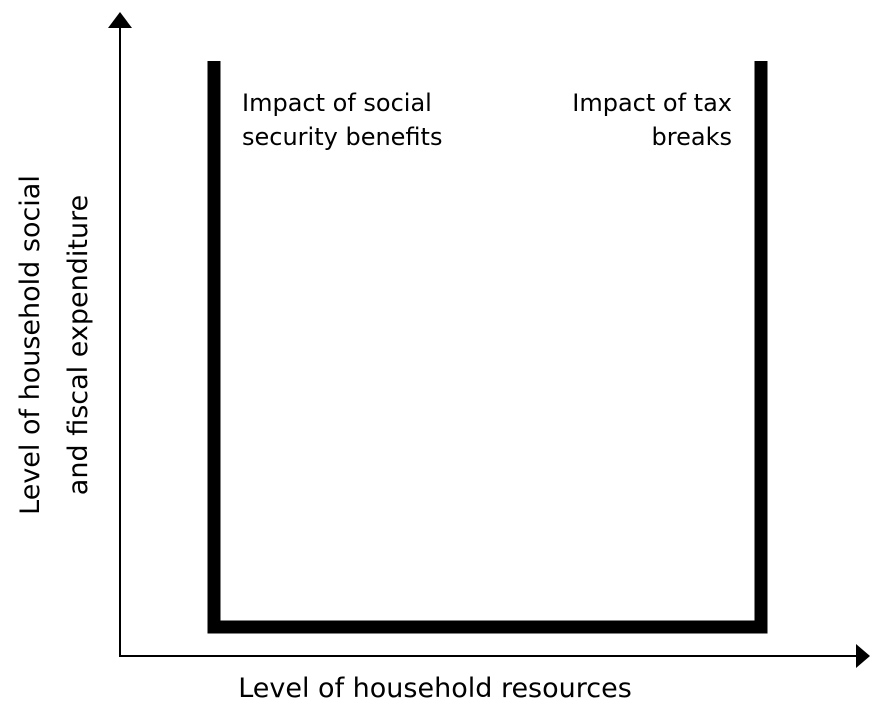 The height and width of the screenshot is (713, 870). What do you see at coordinates (616, 120) in the screenshot?
I see `tax-breaks-label: Impact of tax breaks` at bounding box center [616, 120].